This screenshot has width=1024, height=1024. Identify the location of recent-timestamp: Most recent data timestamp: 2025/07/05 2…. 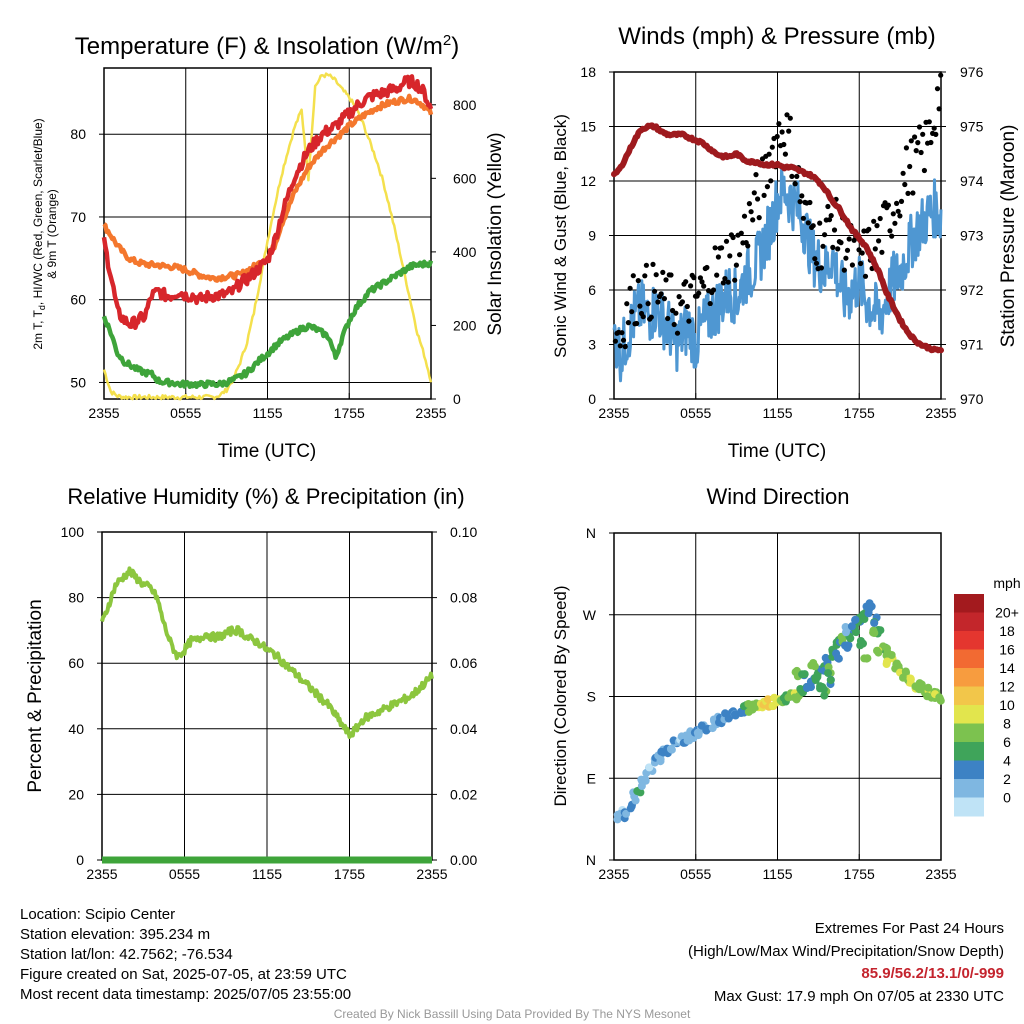
(186, 994).